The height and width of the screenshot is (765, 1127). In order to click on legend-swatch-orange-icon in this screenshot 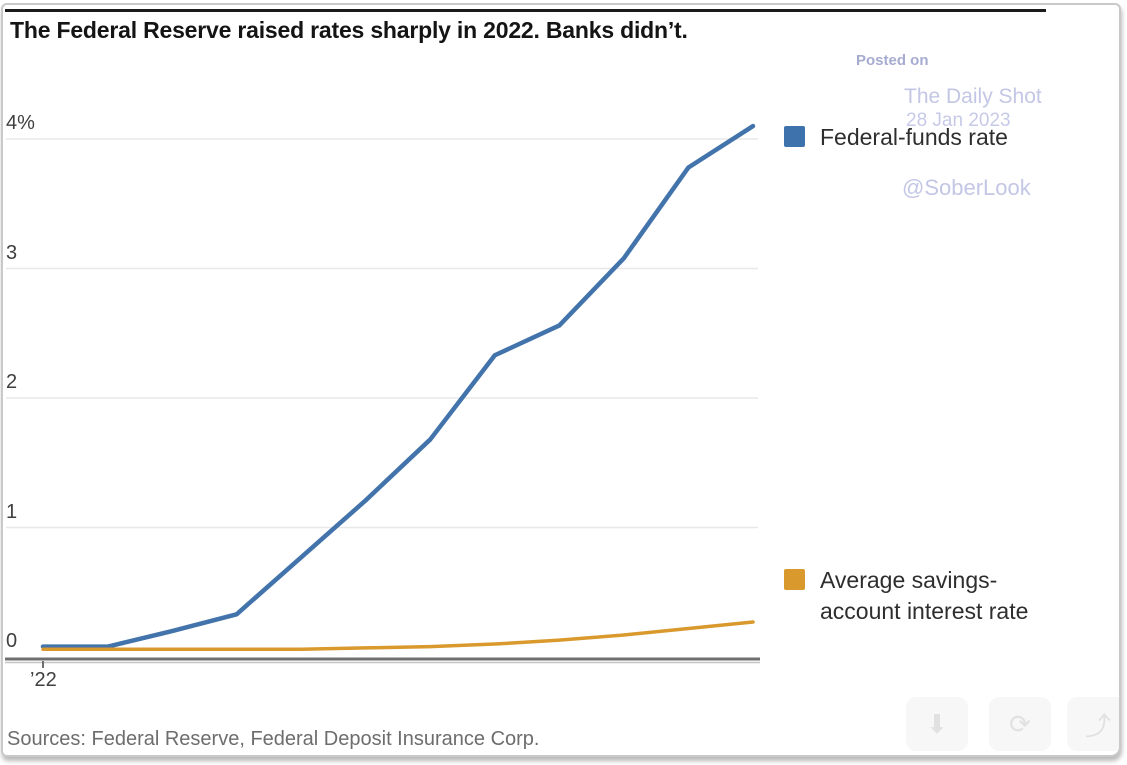, I will do `click(794, 579)`.